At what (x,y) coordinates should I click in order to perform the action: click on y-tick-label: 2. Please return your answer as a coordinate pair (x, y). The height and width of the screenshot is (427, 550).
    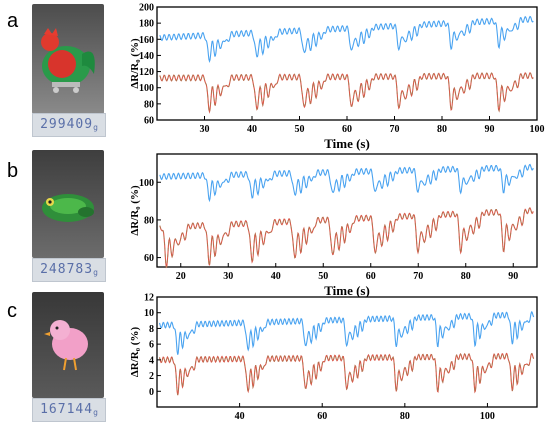
    Looking at the image, I should click on (151, 376).